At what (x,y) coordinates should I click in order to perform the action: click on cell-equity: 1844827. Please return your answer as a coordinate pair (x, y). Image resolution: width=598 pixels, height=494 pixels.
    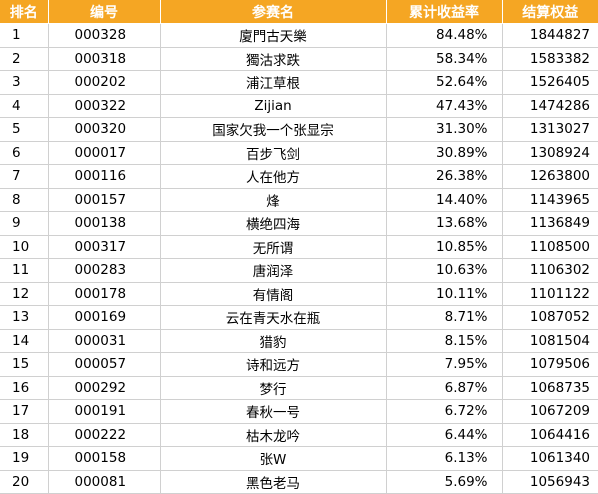
    Looking at the image, I should click on (550, 35).